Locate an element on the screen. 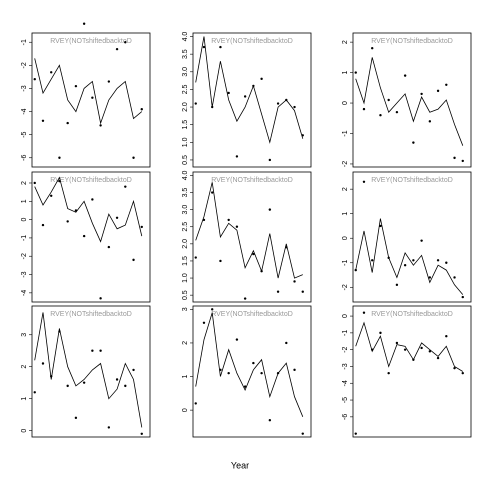  y-tick-label: 0 is located at coordinates (185, 410).